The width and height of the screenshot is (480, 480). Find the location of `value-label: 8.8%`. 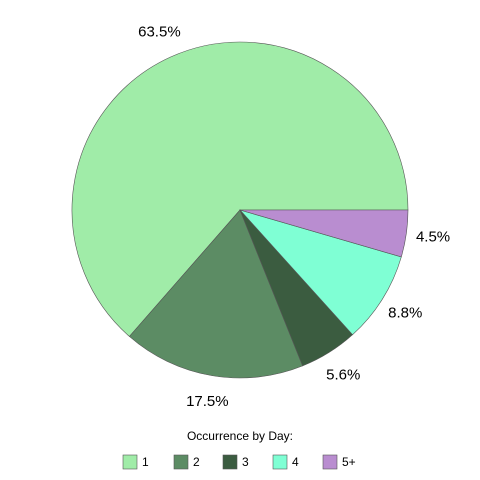

value-label: 8.8% is located at coordinates (405, 313).